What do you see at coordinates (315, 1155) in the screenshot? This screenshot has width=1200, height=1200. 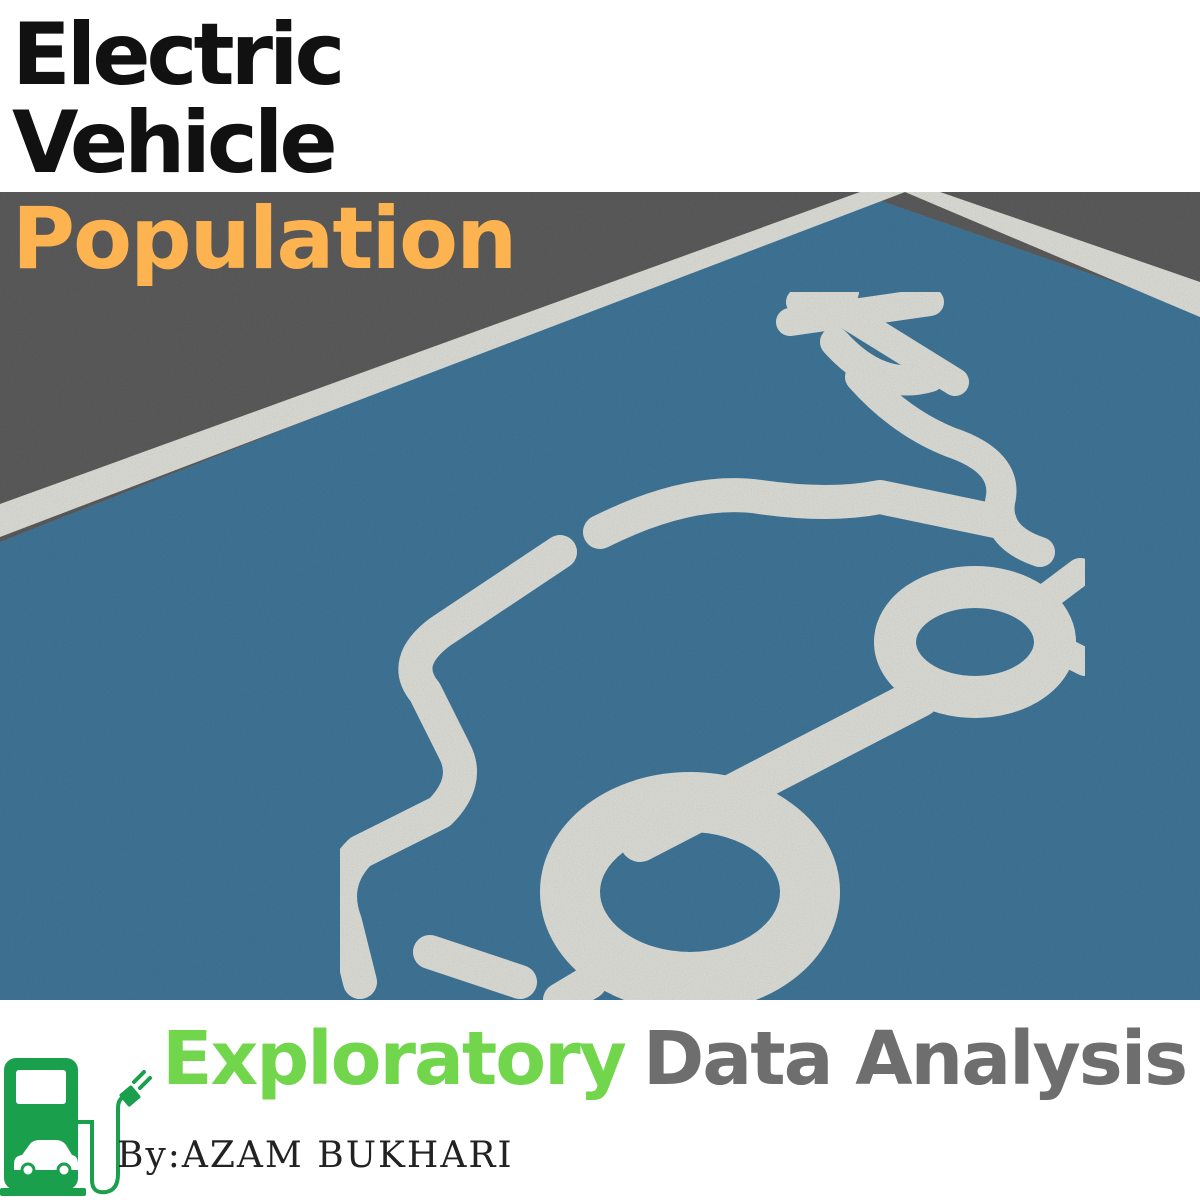 I see `author-byline: By:AZAM BUKHARI` at bounding box center [315, 1155].